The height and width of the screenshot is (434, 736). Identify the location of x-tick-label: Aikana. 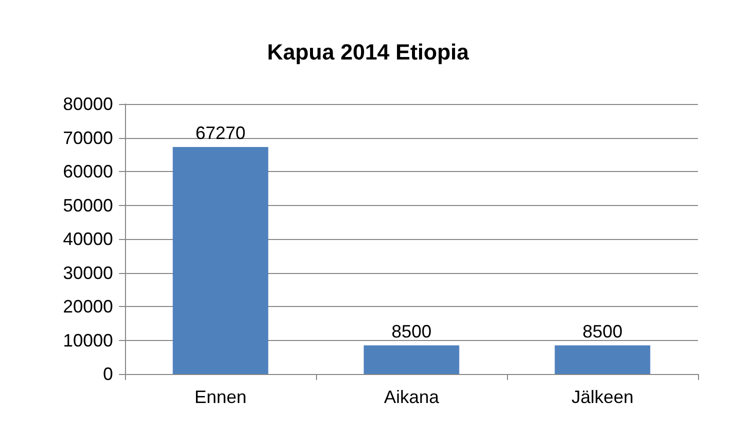
(412, 397).